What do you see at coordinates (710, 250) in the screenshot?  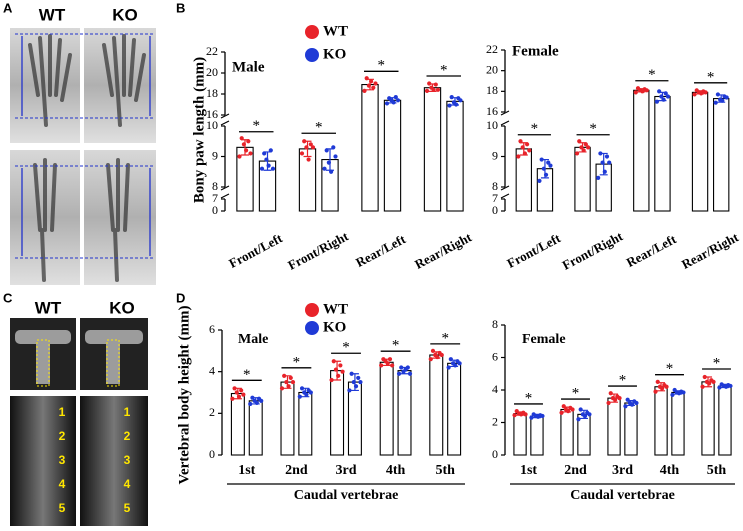 I see `x-tick-label: Rear/Right` at bounding box center [710, 250].